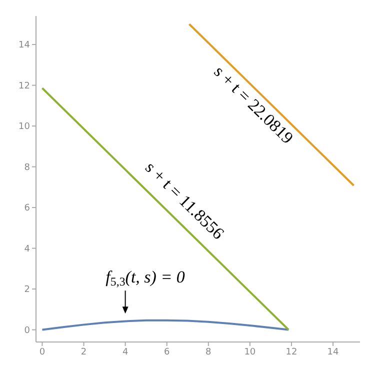 The image size is (375, 372). Describe the element at coordinates (125, 352) in the screenshot. I see `x-tick-label: 4` at that location.